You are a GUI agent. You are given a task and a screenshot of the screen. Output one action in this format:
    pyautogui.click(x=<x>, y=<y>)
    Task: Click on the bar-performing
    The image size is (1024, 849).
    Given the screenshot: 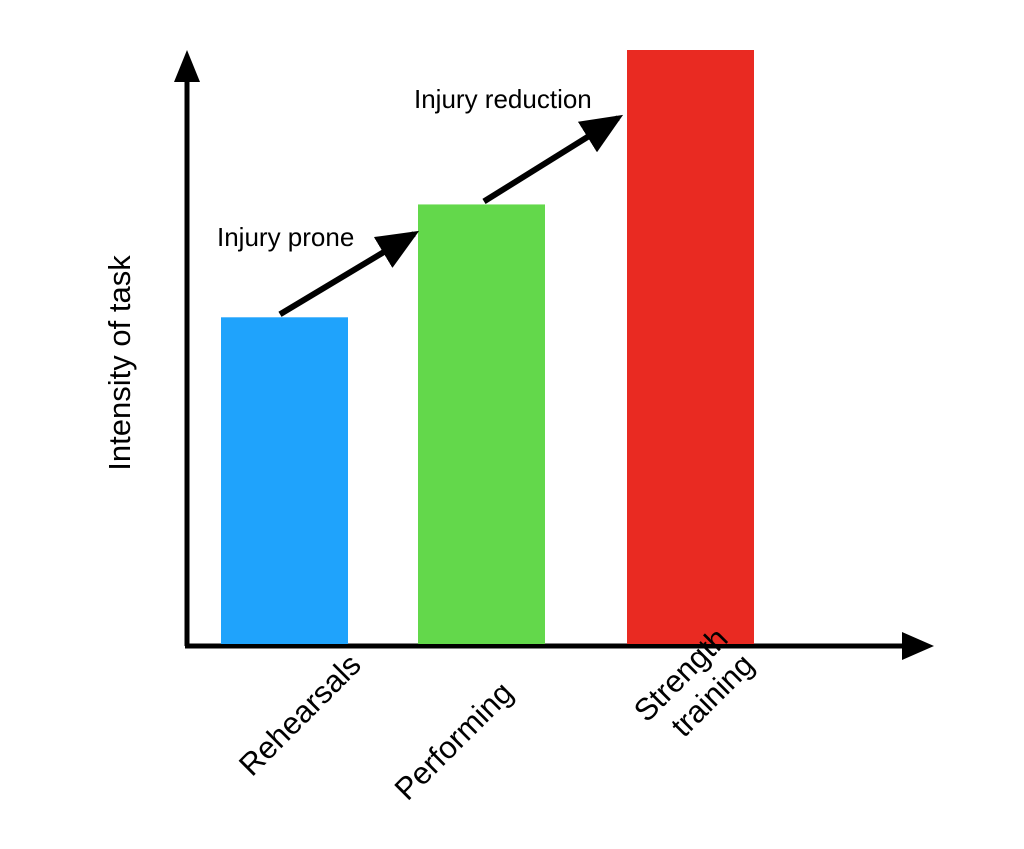 What is the action you would take?
    pyautogui.click(x=481, y=424)
    